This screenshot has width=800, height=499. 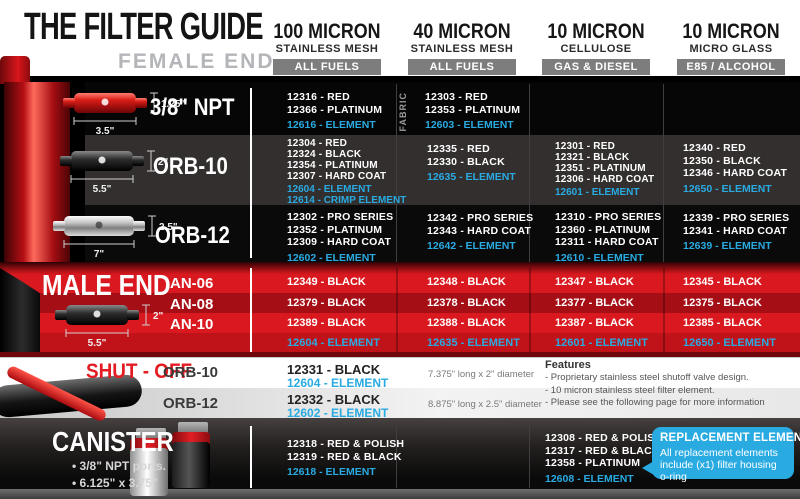 I want to click on spec-line: • 3/8" NPT ports., so click(x=119, y=466).